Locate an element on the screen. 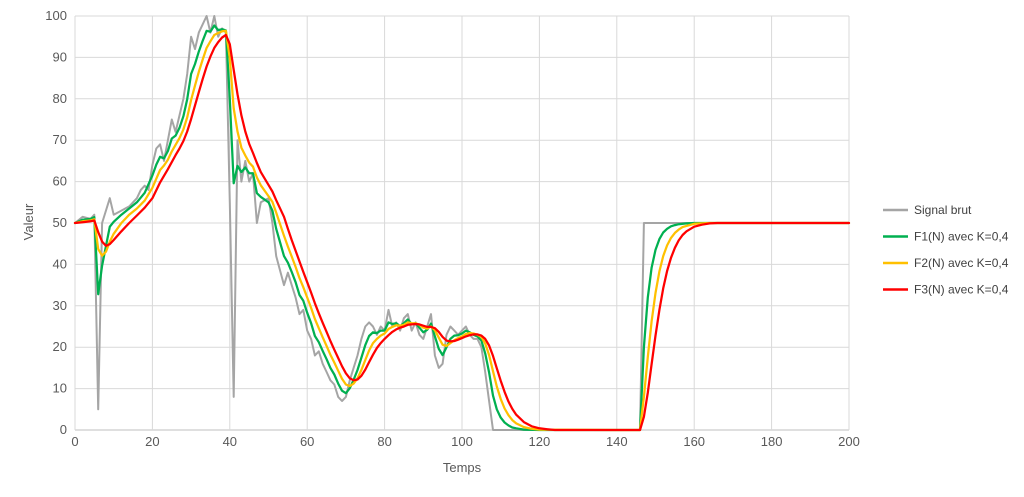 This screenshot has width=1024, height=497. x-tick-label: 60 is located at coordinates (307, 441).